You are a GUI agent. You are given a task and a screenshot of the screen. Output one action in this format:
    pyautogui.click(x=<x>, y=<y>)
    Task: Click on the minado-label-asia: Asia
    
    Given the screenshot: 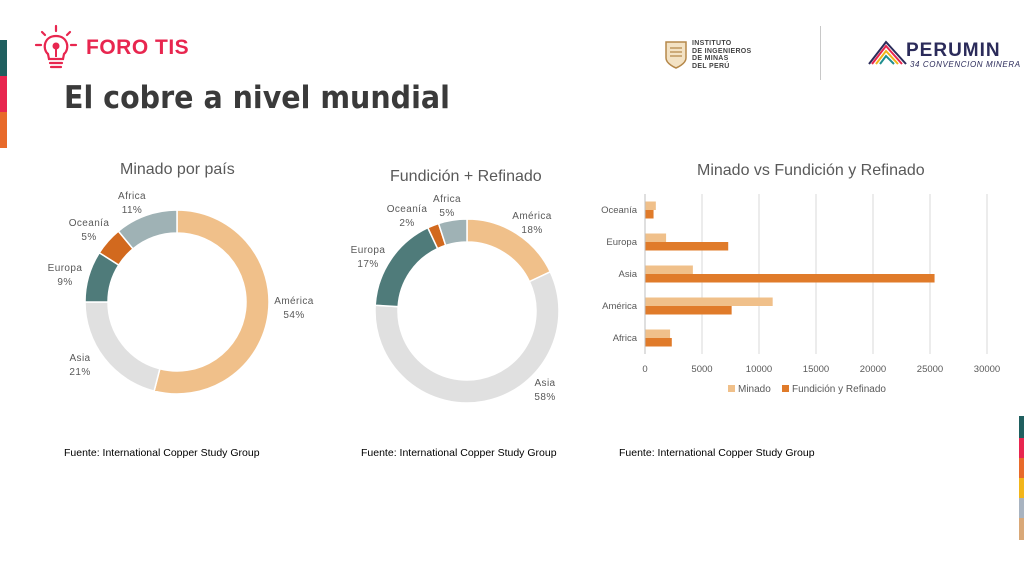 What is the action you would take?
    pyautogui.click(x=79, y=358)
    